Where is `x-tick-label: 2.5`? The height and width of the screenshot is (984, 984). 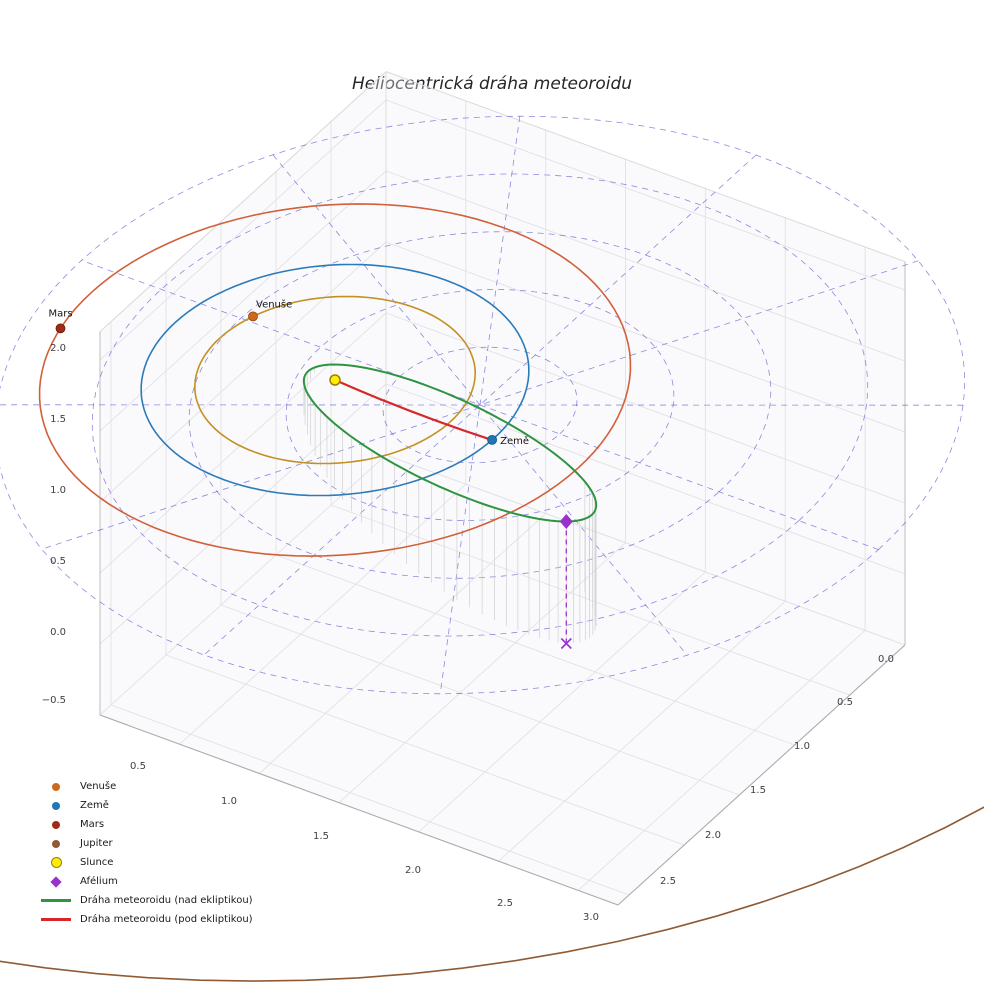 x-tick-label: 2.5 is located at coordinates (505, 903).